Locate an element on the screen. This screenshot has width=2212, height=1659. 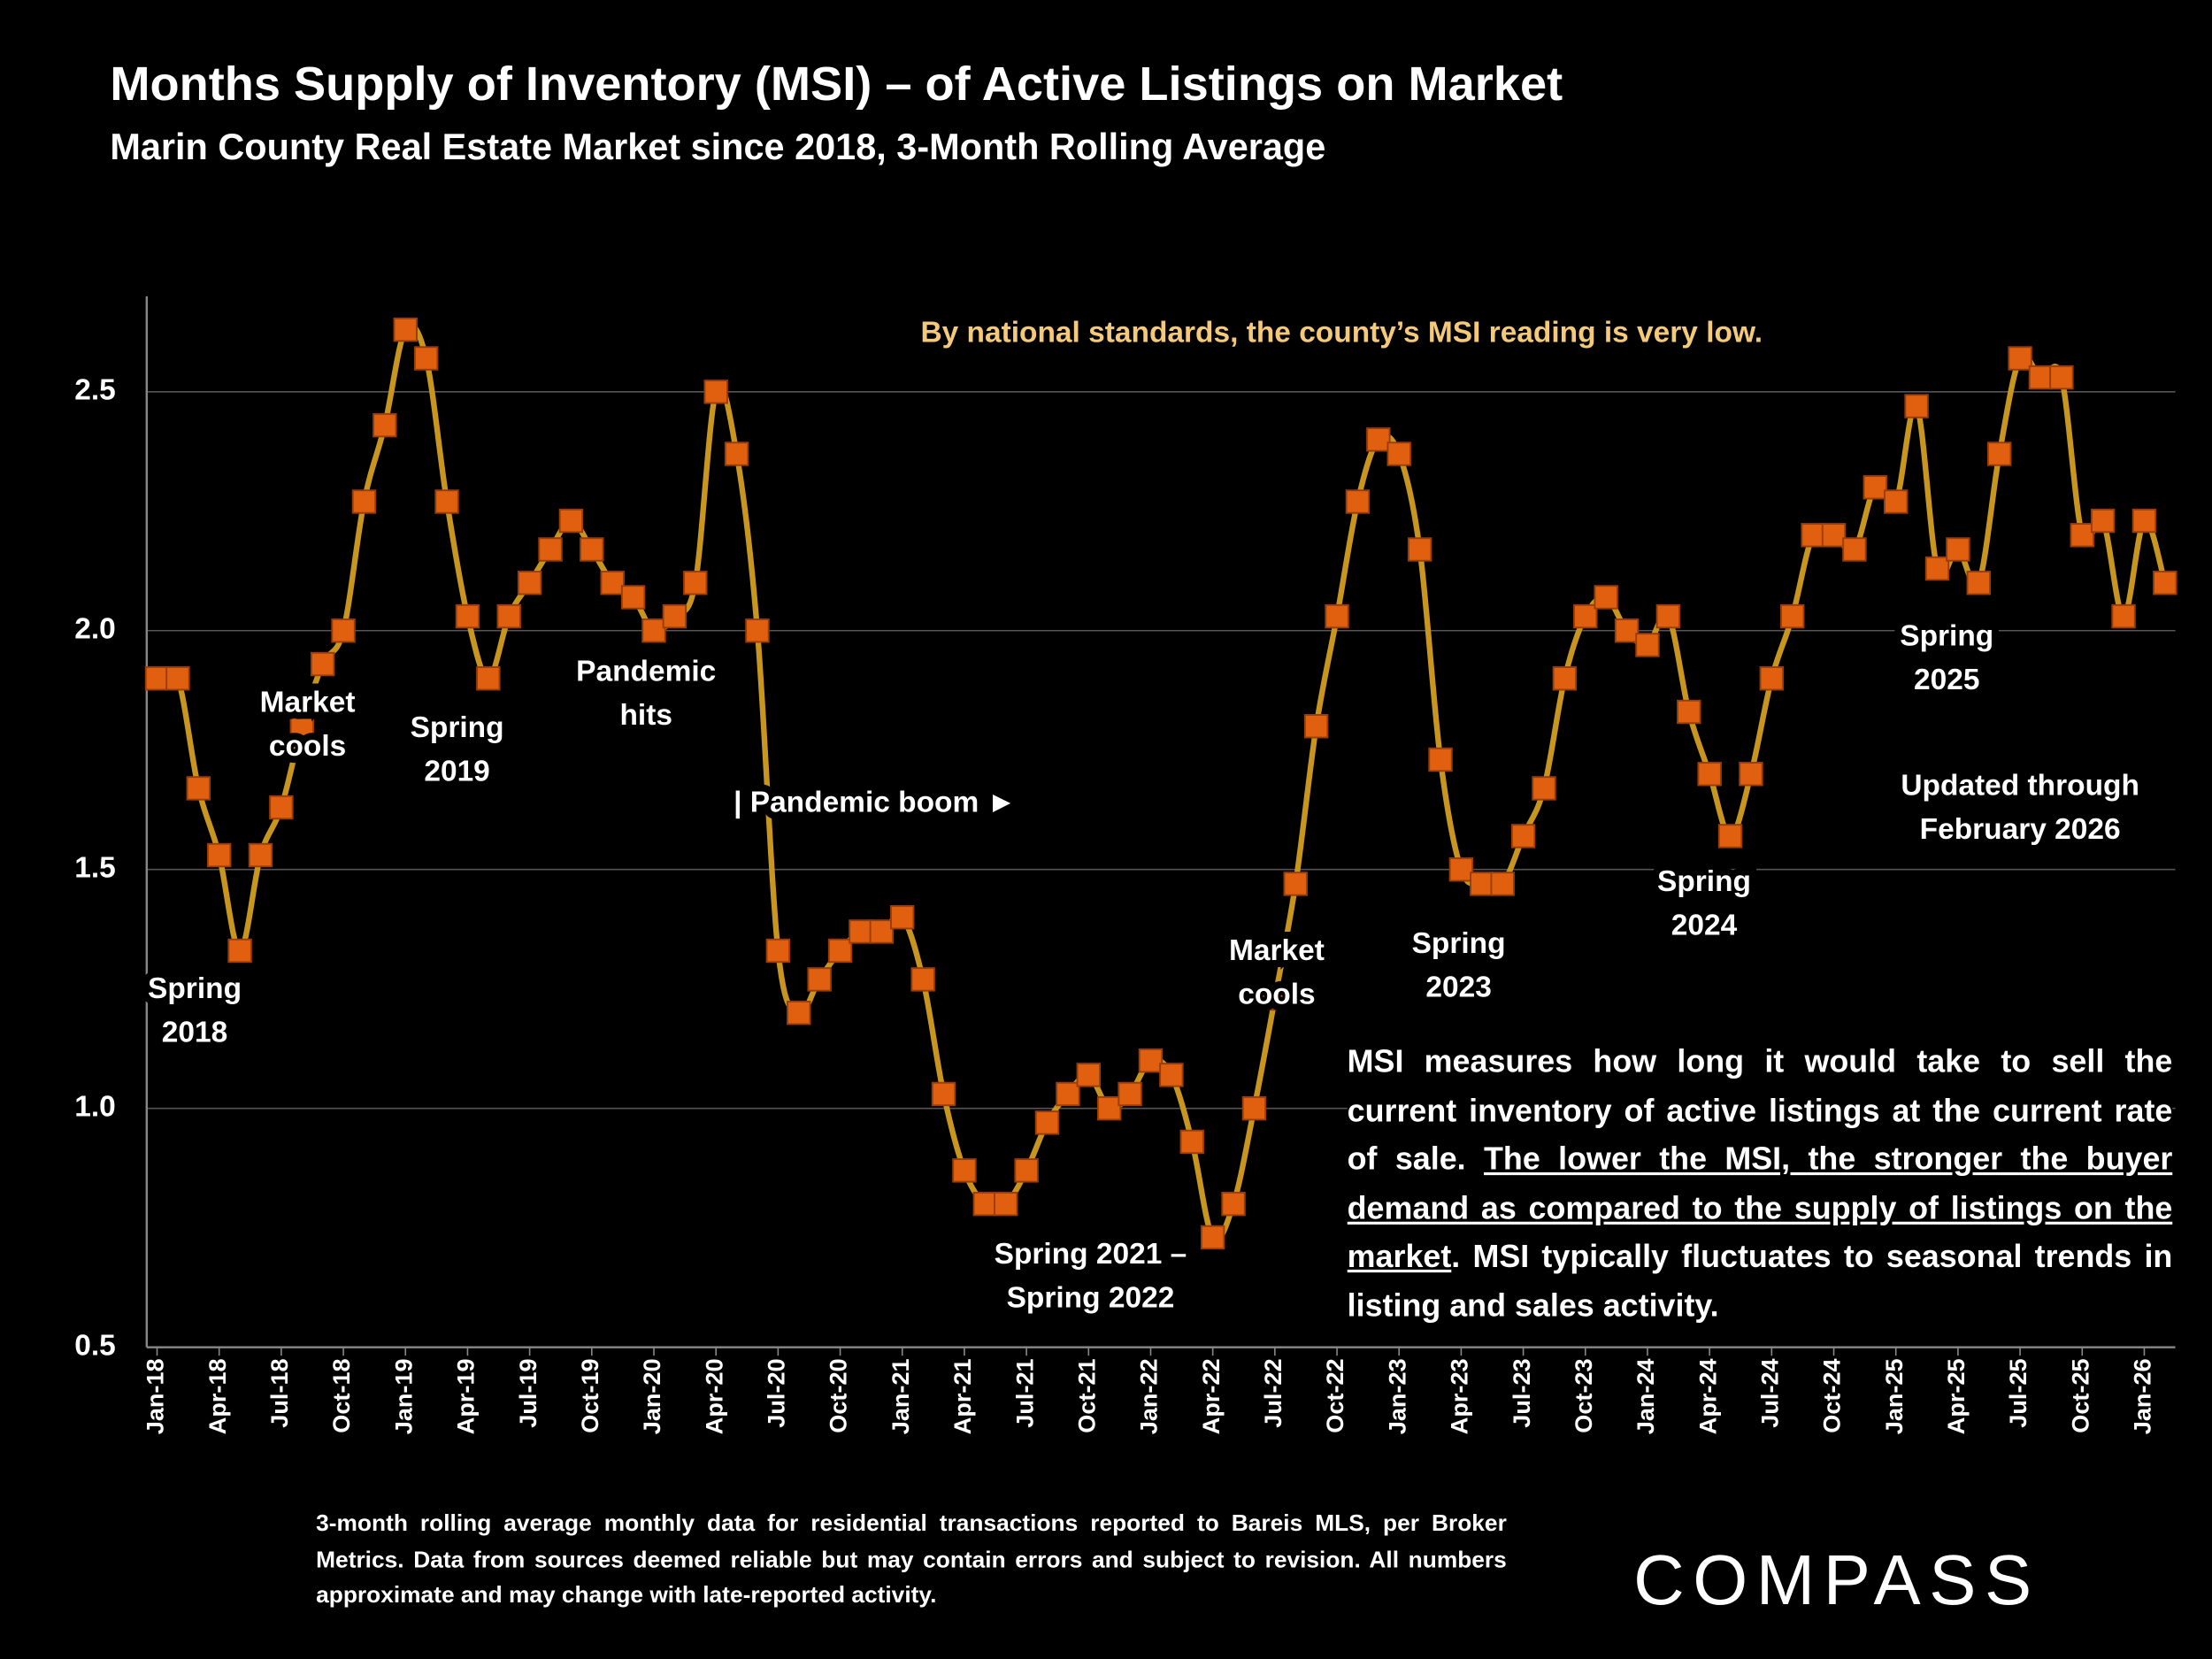
x-tick-label: Jul-22 is located at coordinates (1273, 1393).